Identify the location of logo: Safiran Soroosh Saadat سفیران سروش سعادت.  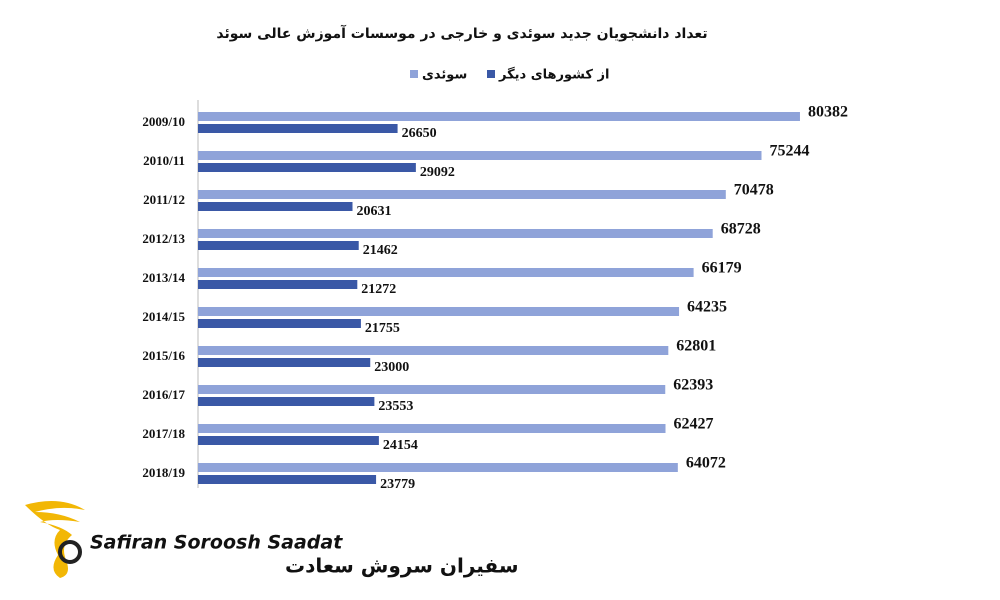
(272, 539).